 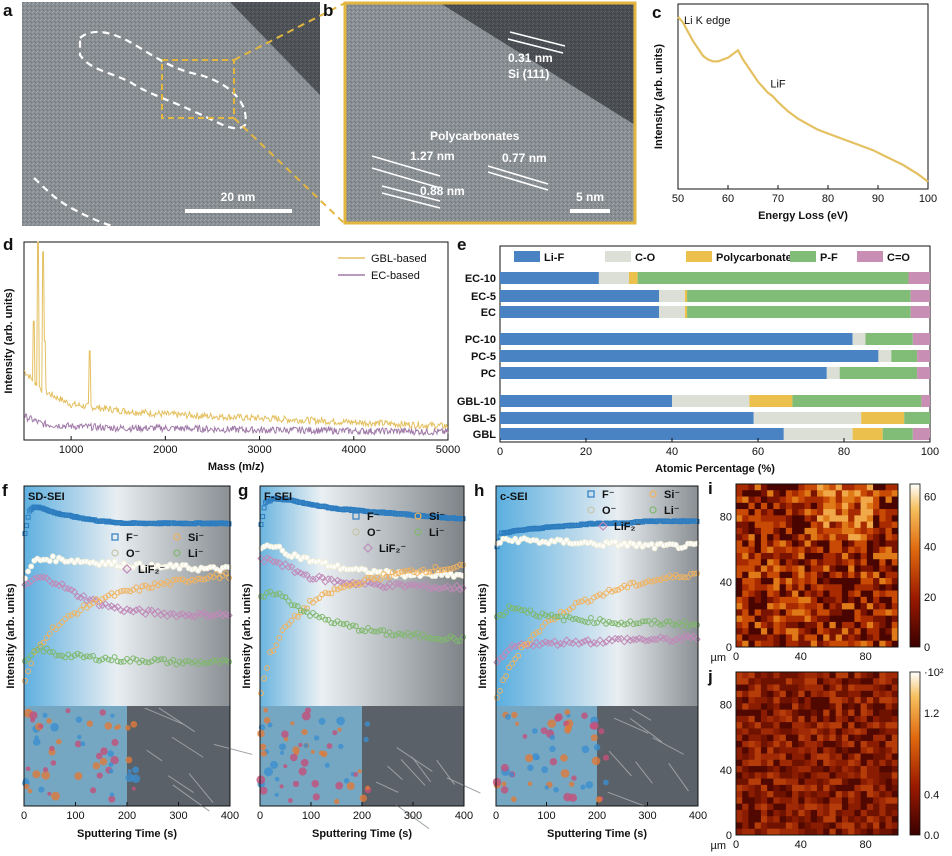 What do you see at coordinates (672, 296) in the screenshot?
I see `bar-e-EC-5-C-O` at bounding box center [672, 296].